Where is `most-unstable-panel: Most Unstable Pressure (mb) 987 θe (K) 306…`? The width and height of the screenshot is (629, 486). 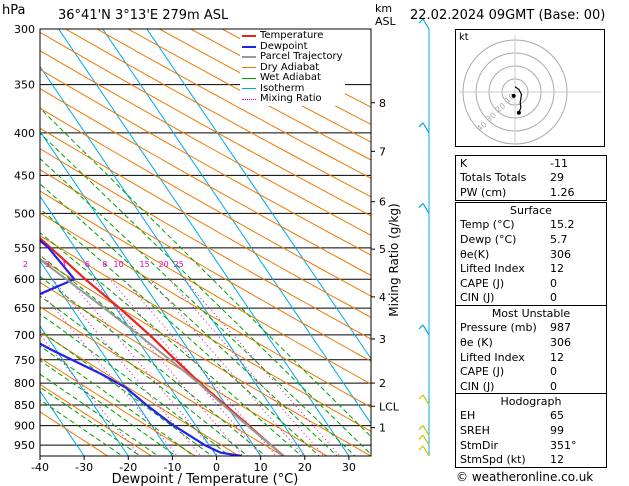 most-unstable-panel: Most Unstable Pressure (mb) 987 θe (K) 306… is located at coordinates (531, 350).